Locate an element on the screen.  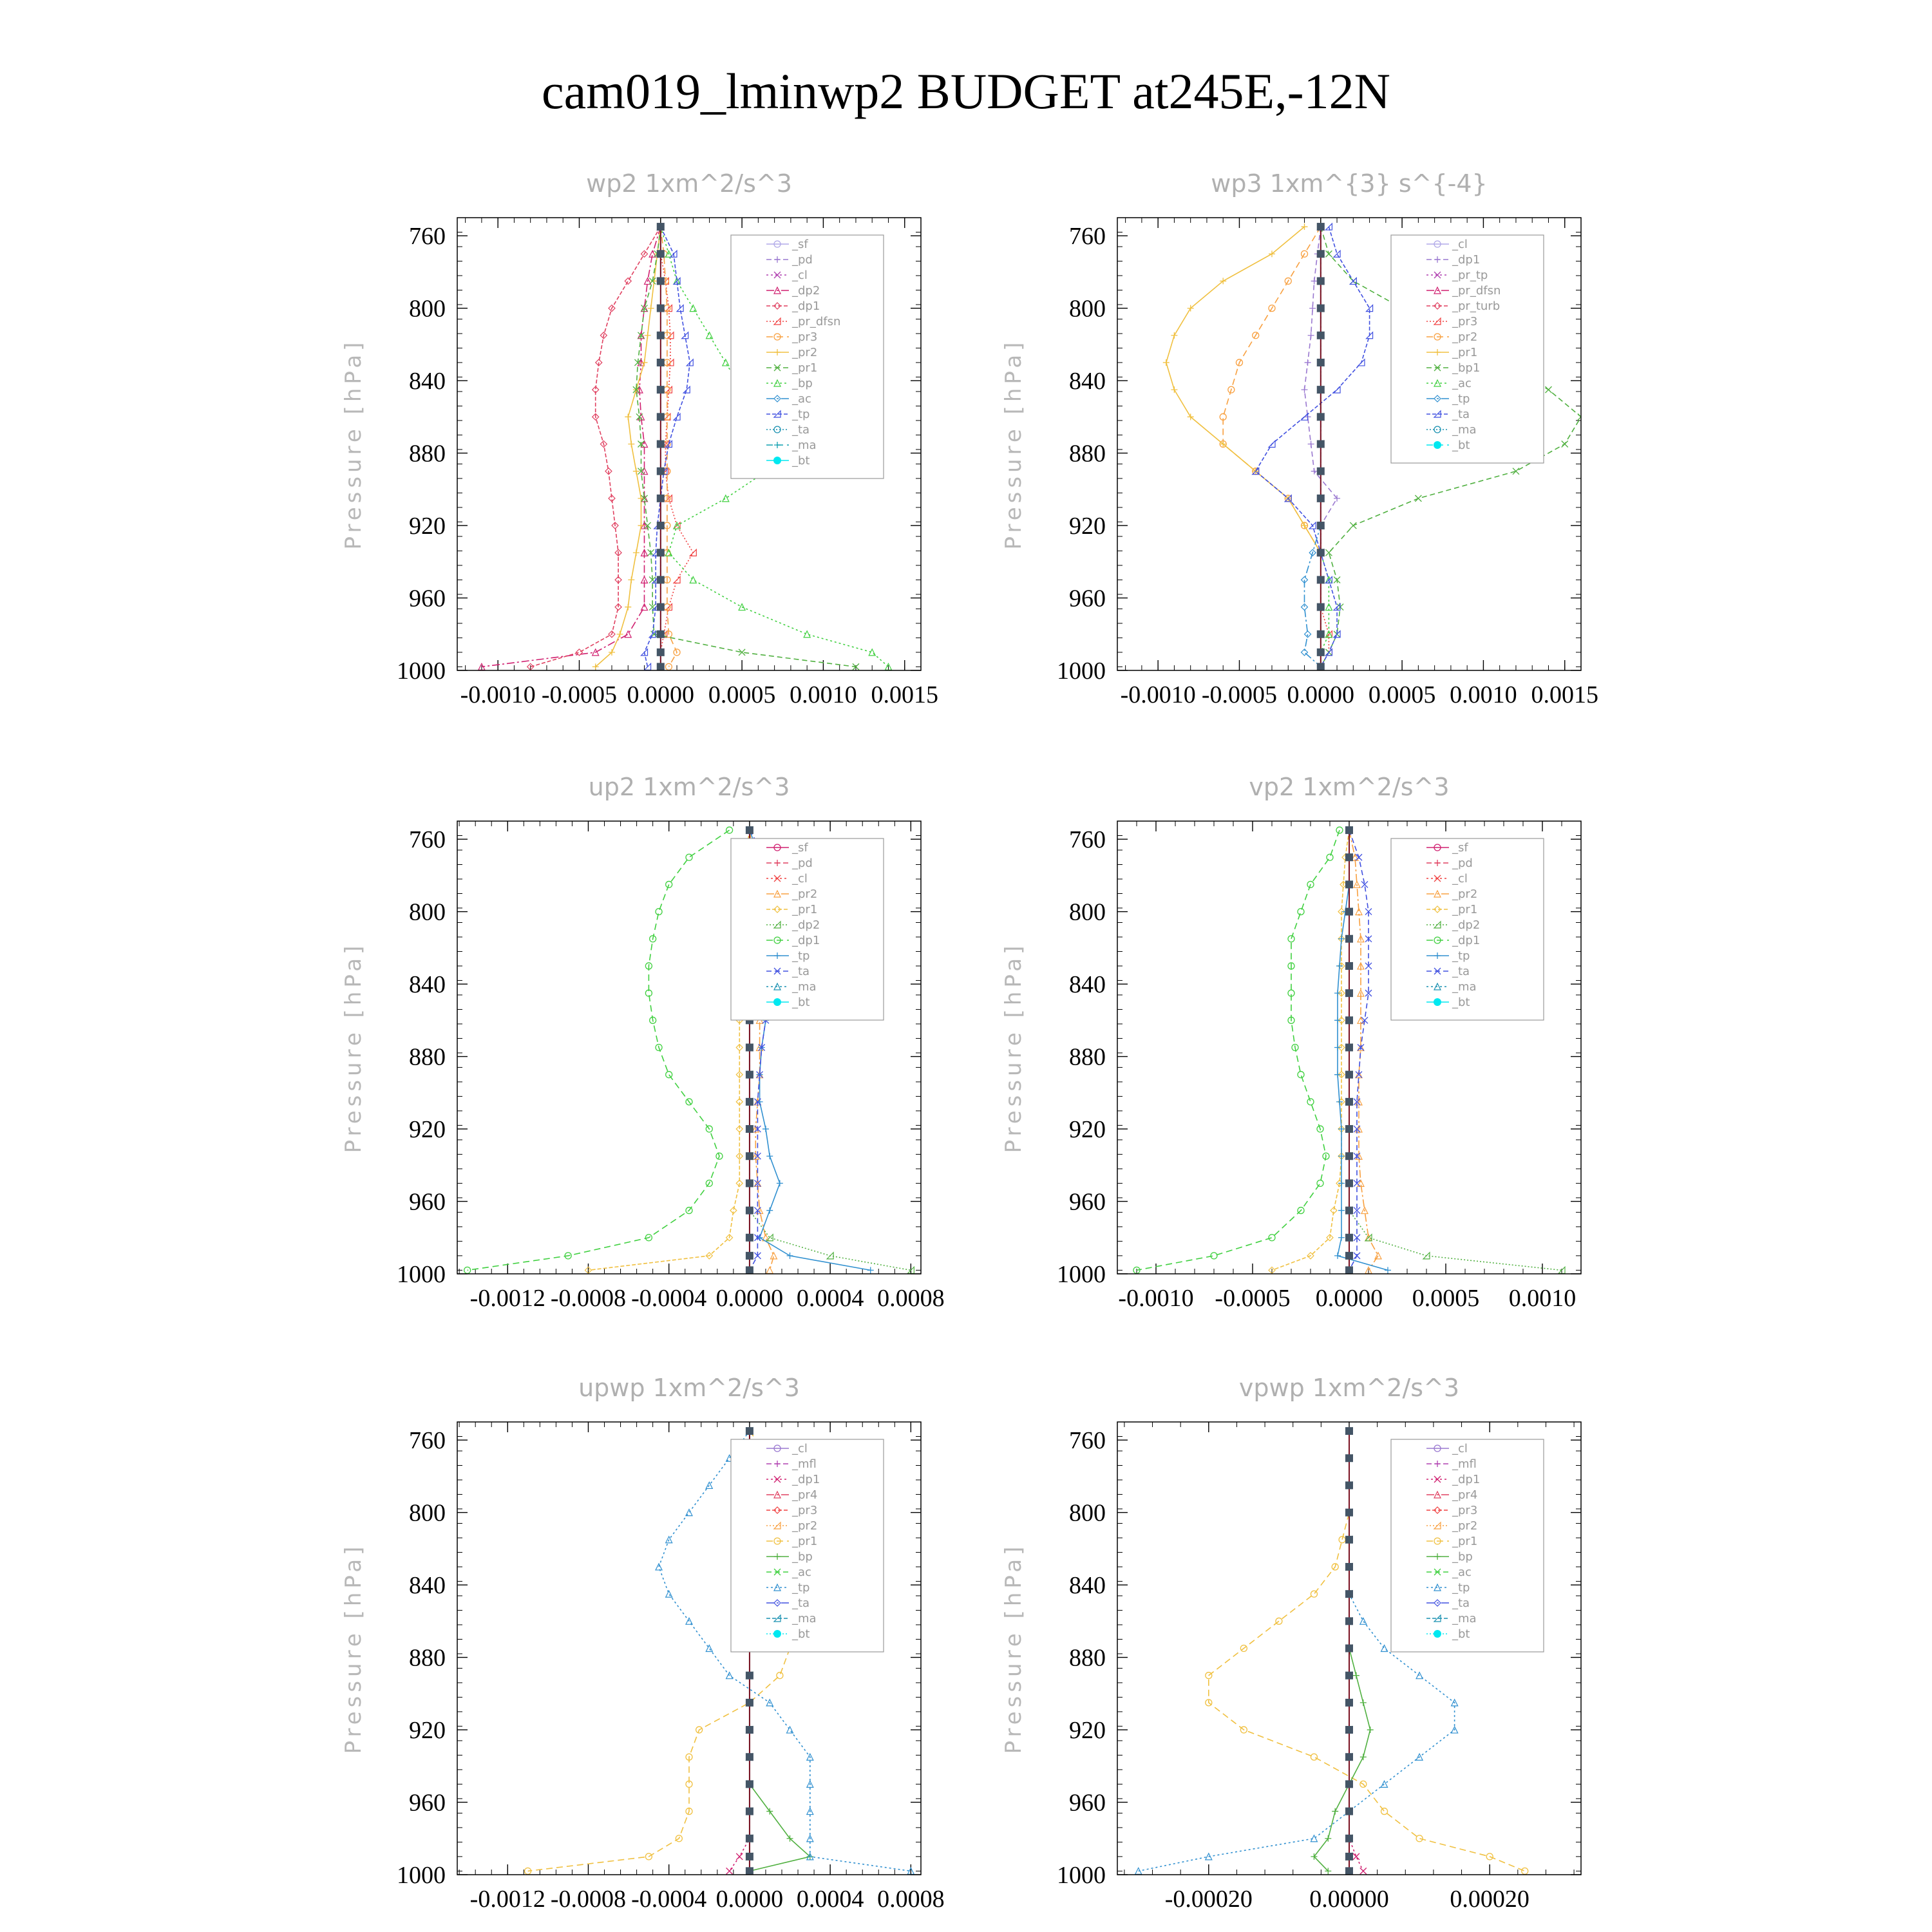
data-point-pr_dfsn is located at coordinates (692, 552).